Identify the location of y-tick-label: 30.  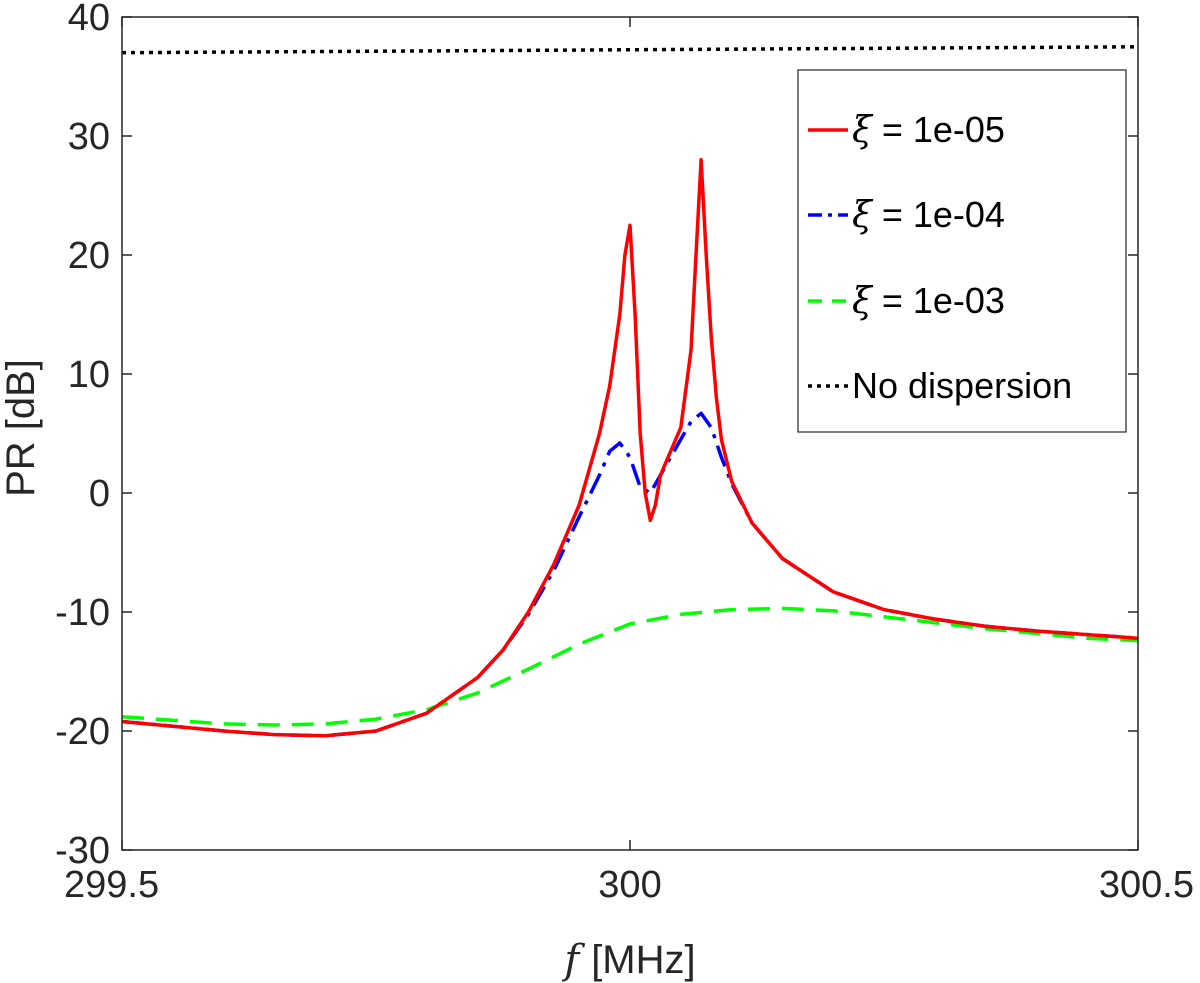
(89, 137).